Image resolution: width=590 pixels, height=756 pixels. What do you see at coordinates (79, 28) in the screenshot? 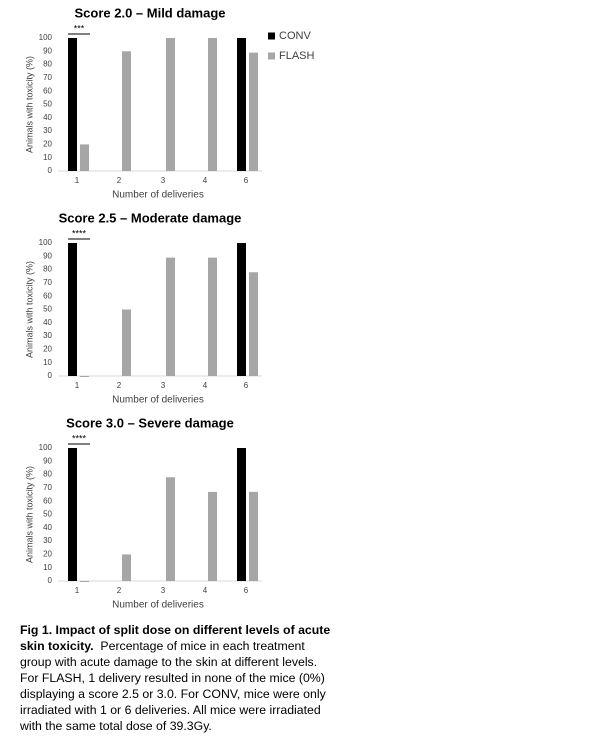
I see `significance-label: ***` at bounding box center [79, 28].